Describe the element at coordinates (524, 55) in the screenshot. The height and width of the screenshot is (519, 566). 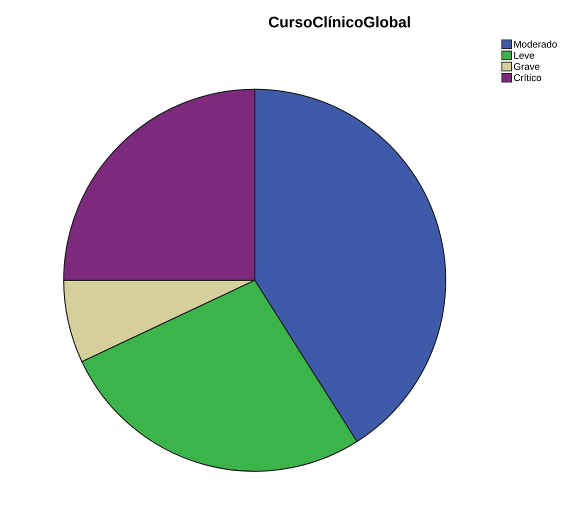
I see `legend-label: Leve` at that location.